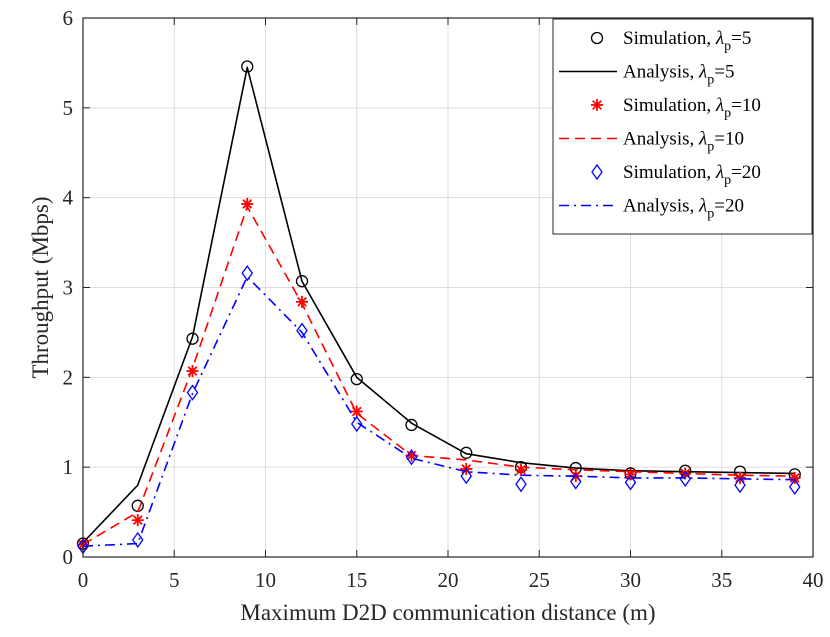  Describe the element at coordinates (687, 41) in the screenshot. I see `legend-label: Simulation, λp=5` at that location.